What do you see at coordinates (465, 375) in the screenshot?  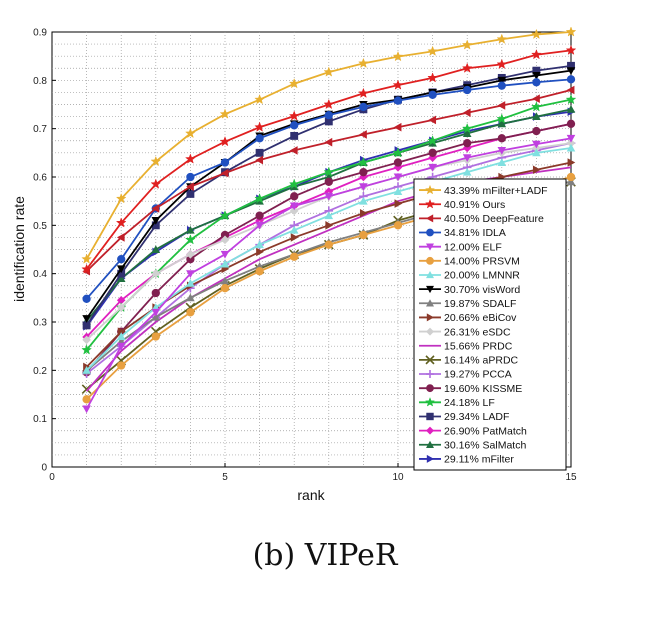 I see `legend-entry: 19.27% PCCA` at bounding box center [465, 375].